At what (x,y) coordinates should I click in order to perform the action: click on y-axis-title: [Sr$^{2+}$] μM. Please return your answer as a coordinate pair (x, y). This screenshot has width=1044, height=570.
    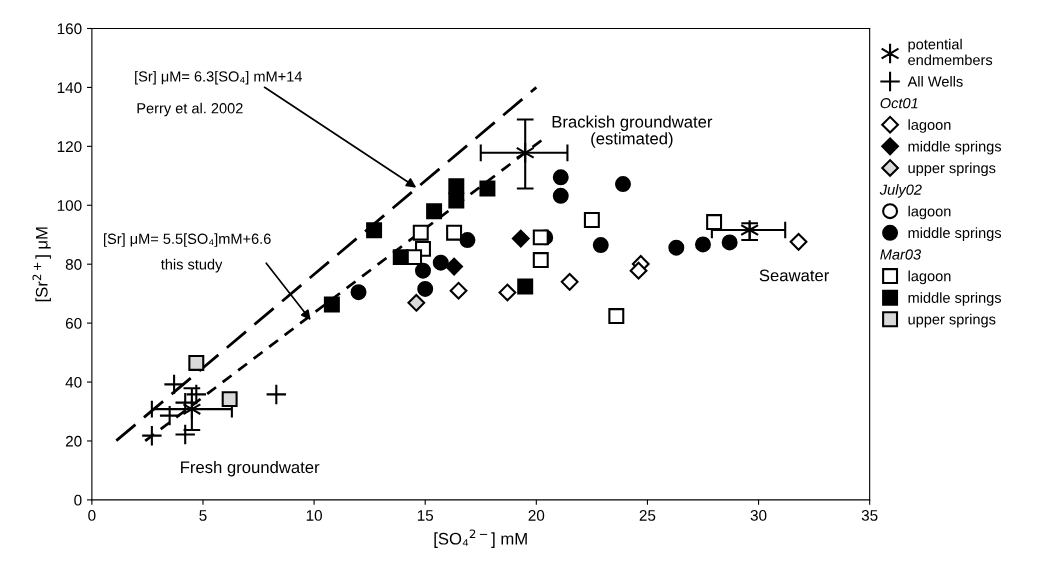
    Looking at the image, I should click on (41, 264).